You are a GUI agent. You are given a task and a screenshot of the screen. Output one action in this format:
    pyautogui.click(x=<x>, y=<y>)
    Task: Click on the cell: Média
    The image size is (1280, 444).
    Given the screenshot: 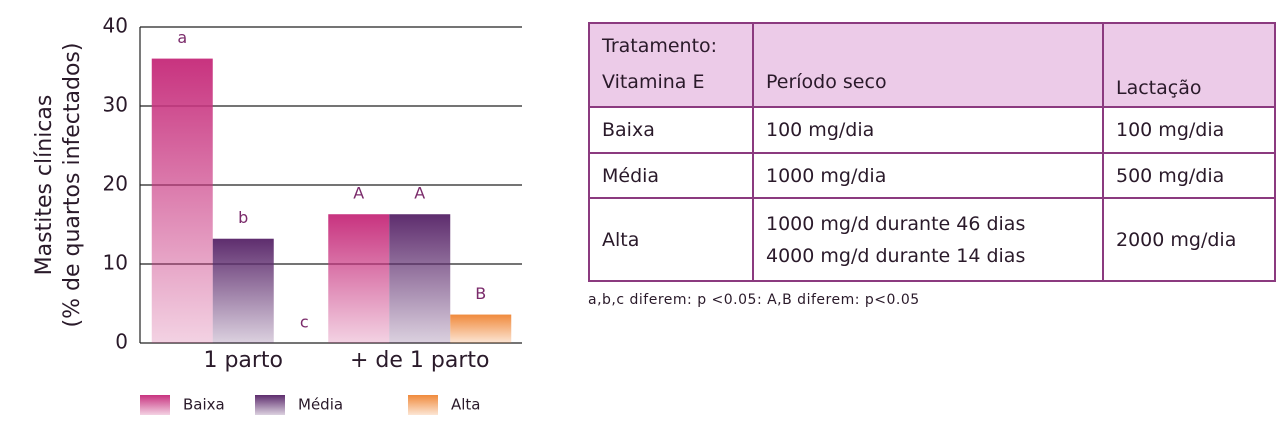 What is the action you would take?
    pyautogui.click(x=671, y=175)
    